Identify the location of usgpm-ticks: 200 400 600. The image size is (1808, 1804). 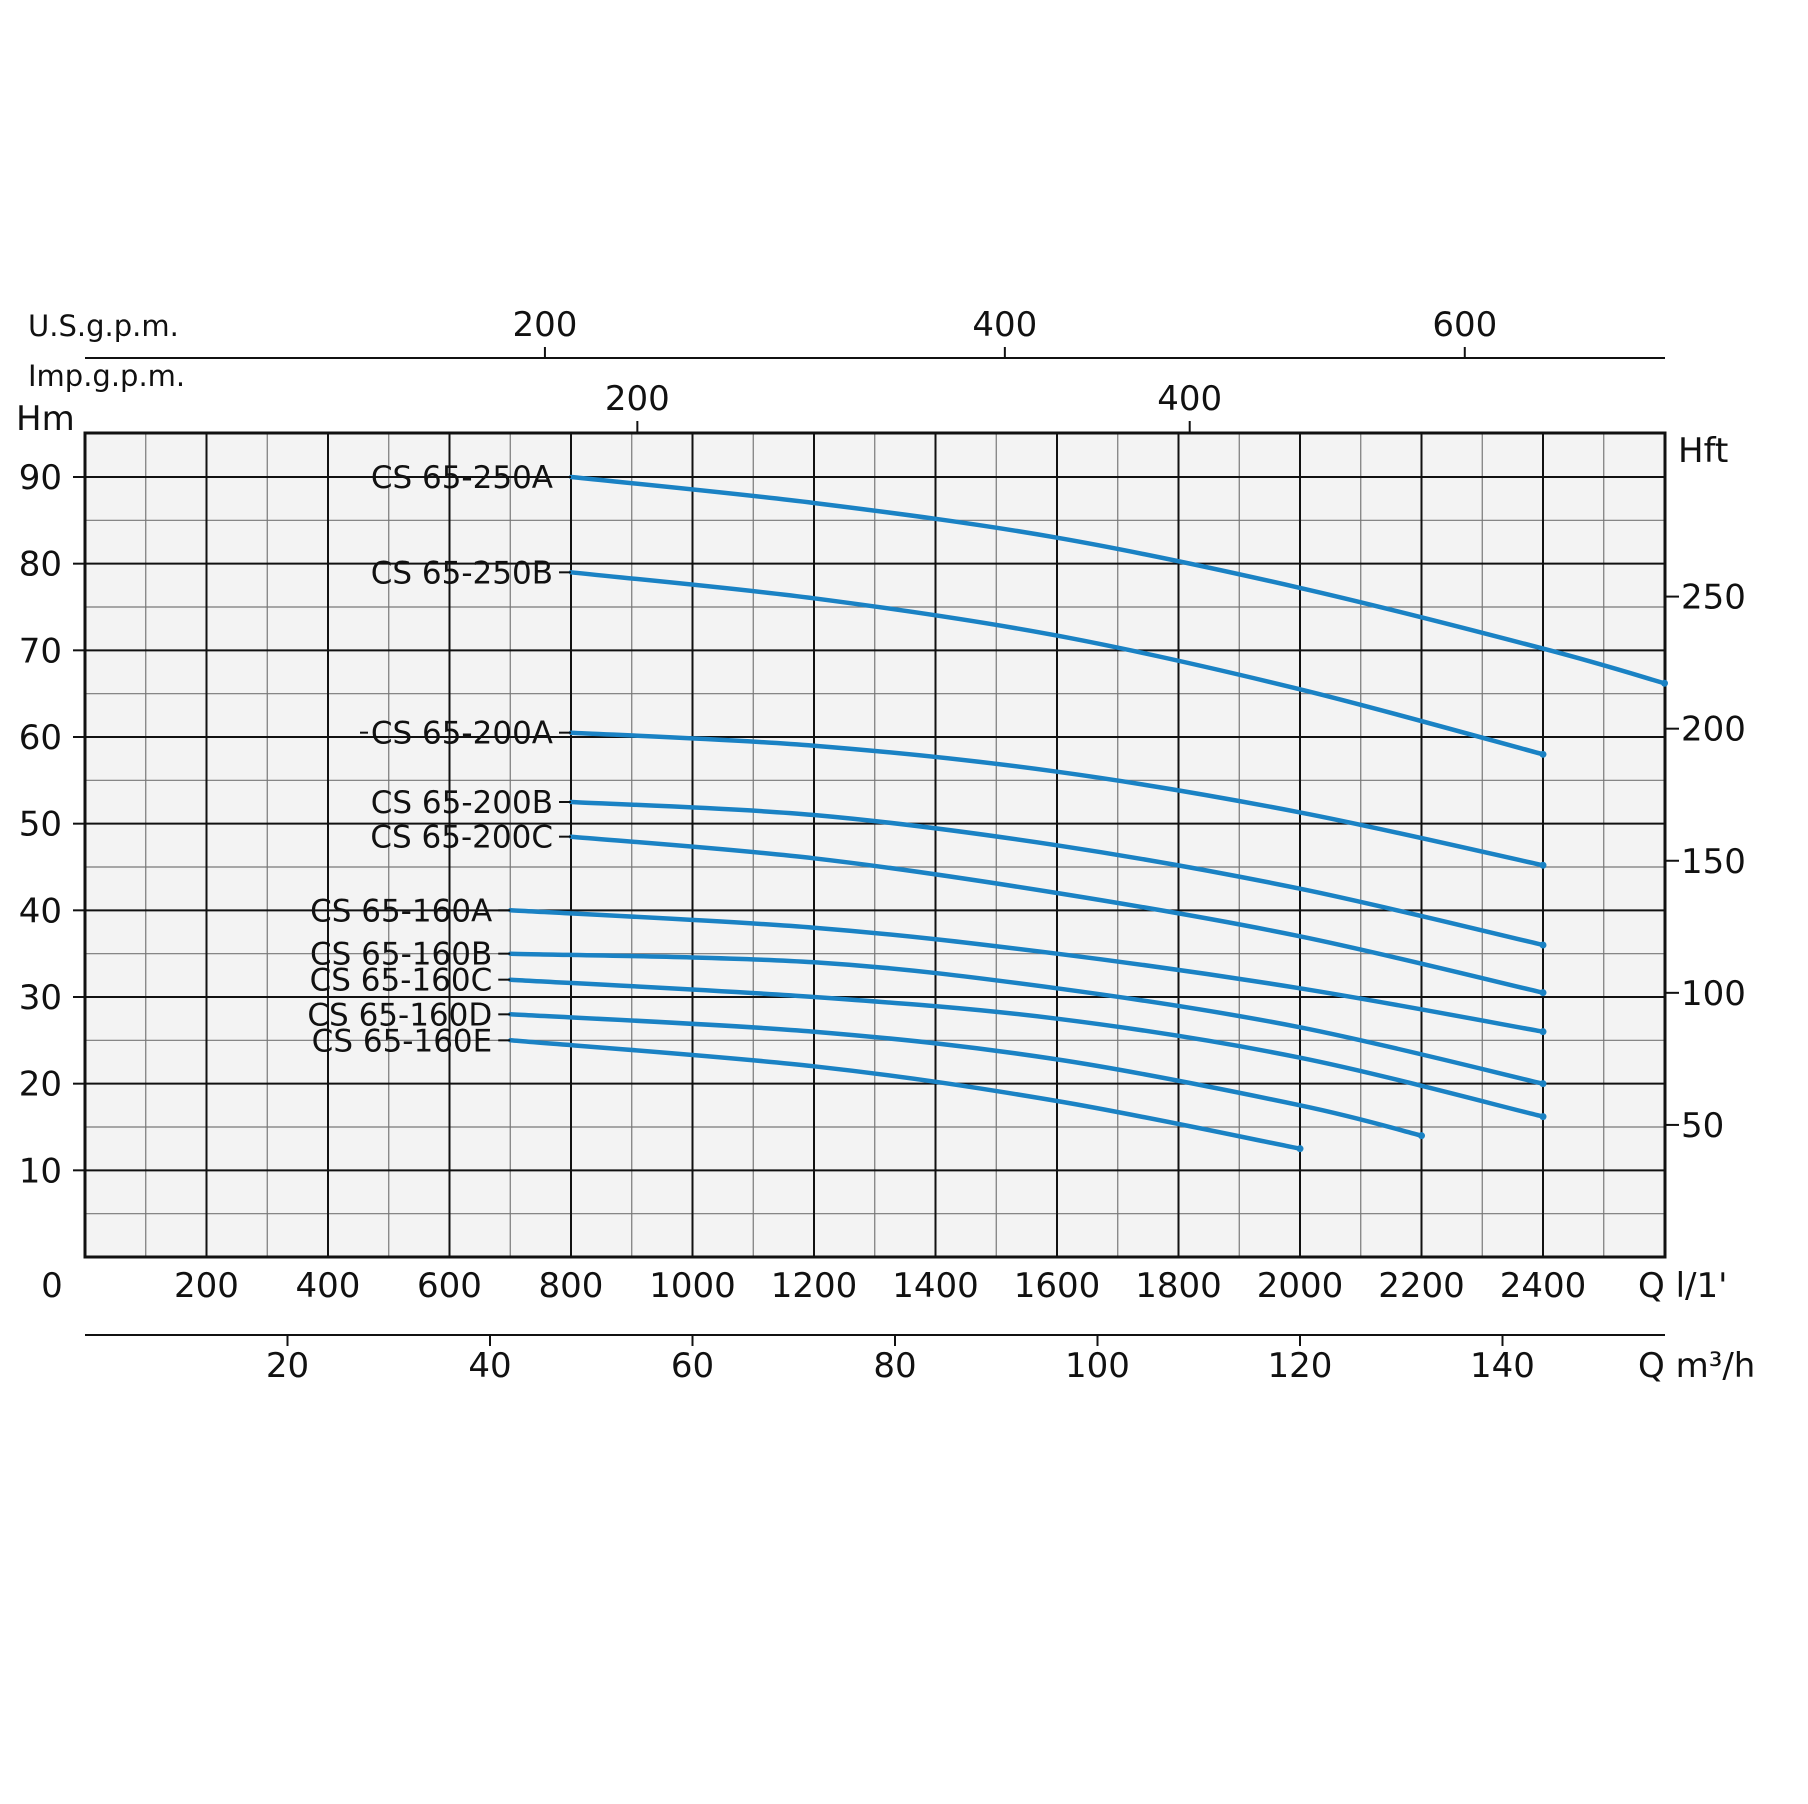
(1004, 331).